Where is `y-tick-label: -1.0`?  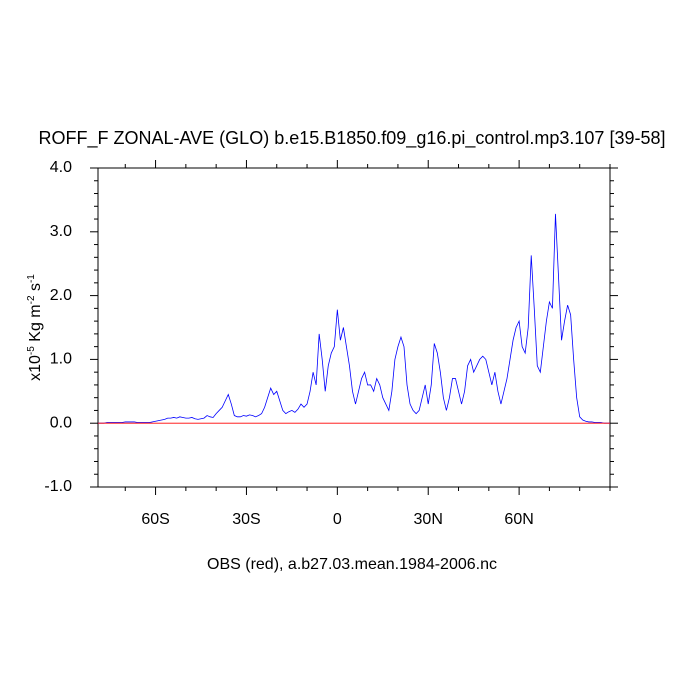 y-tick-label: -1.0 is located at coordinates (58, 486).